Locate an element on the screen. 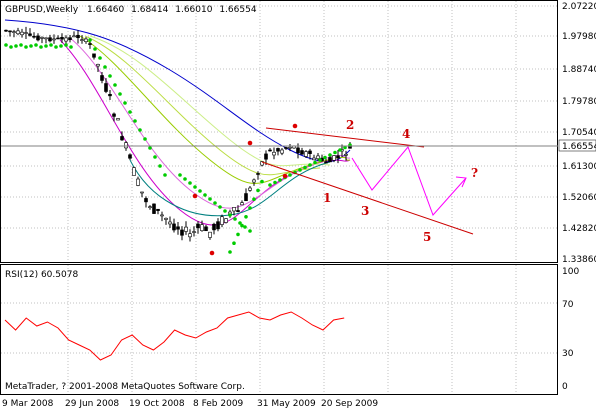 Image resolution: width=596 pixels, height=410 pixels. lower-channel-line is located at coordinates (367, 198).